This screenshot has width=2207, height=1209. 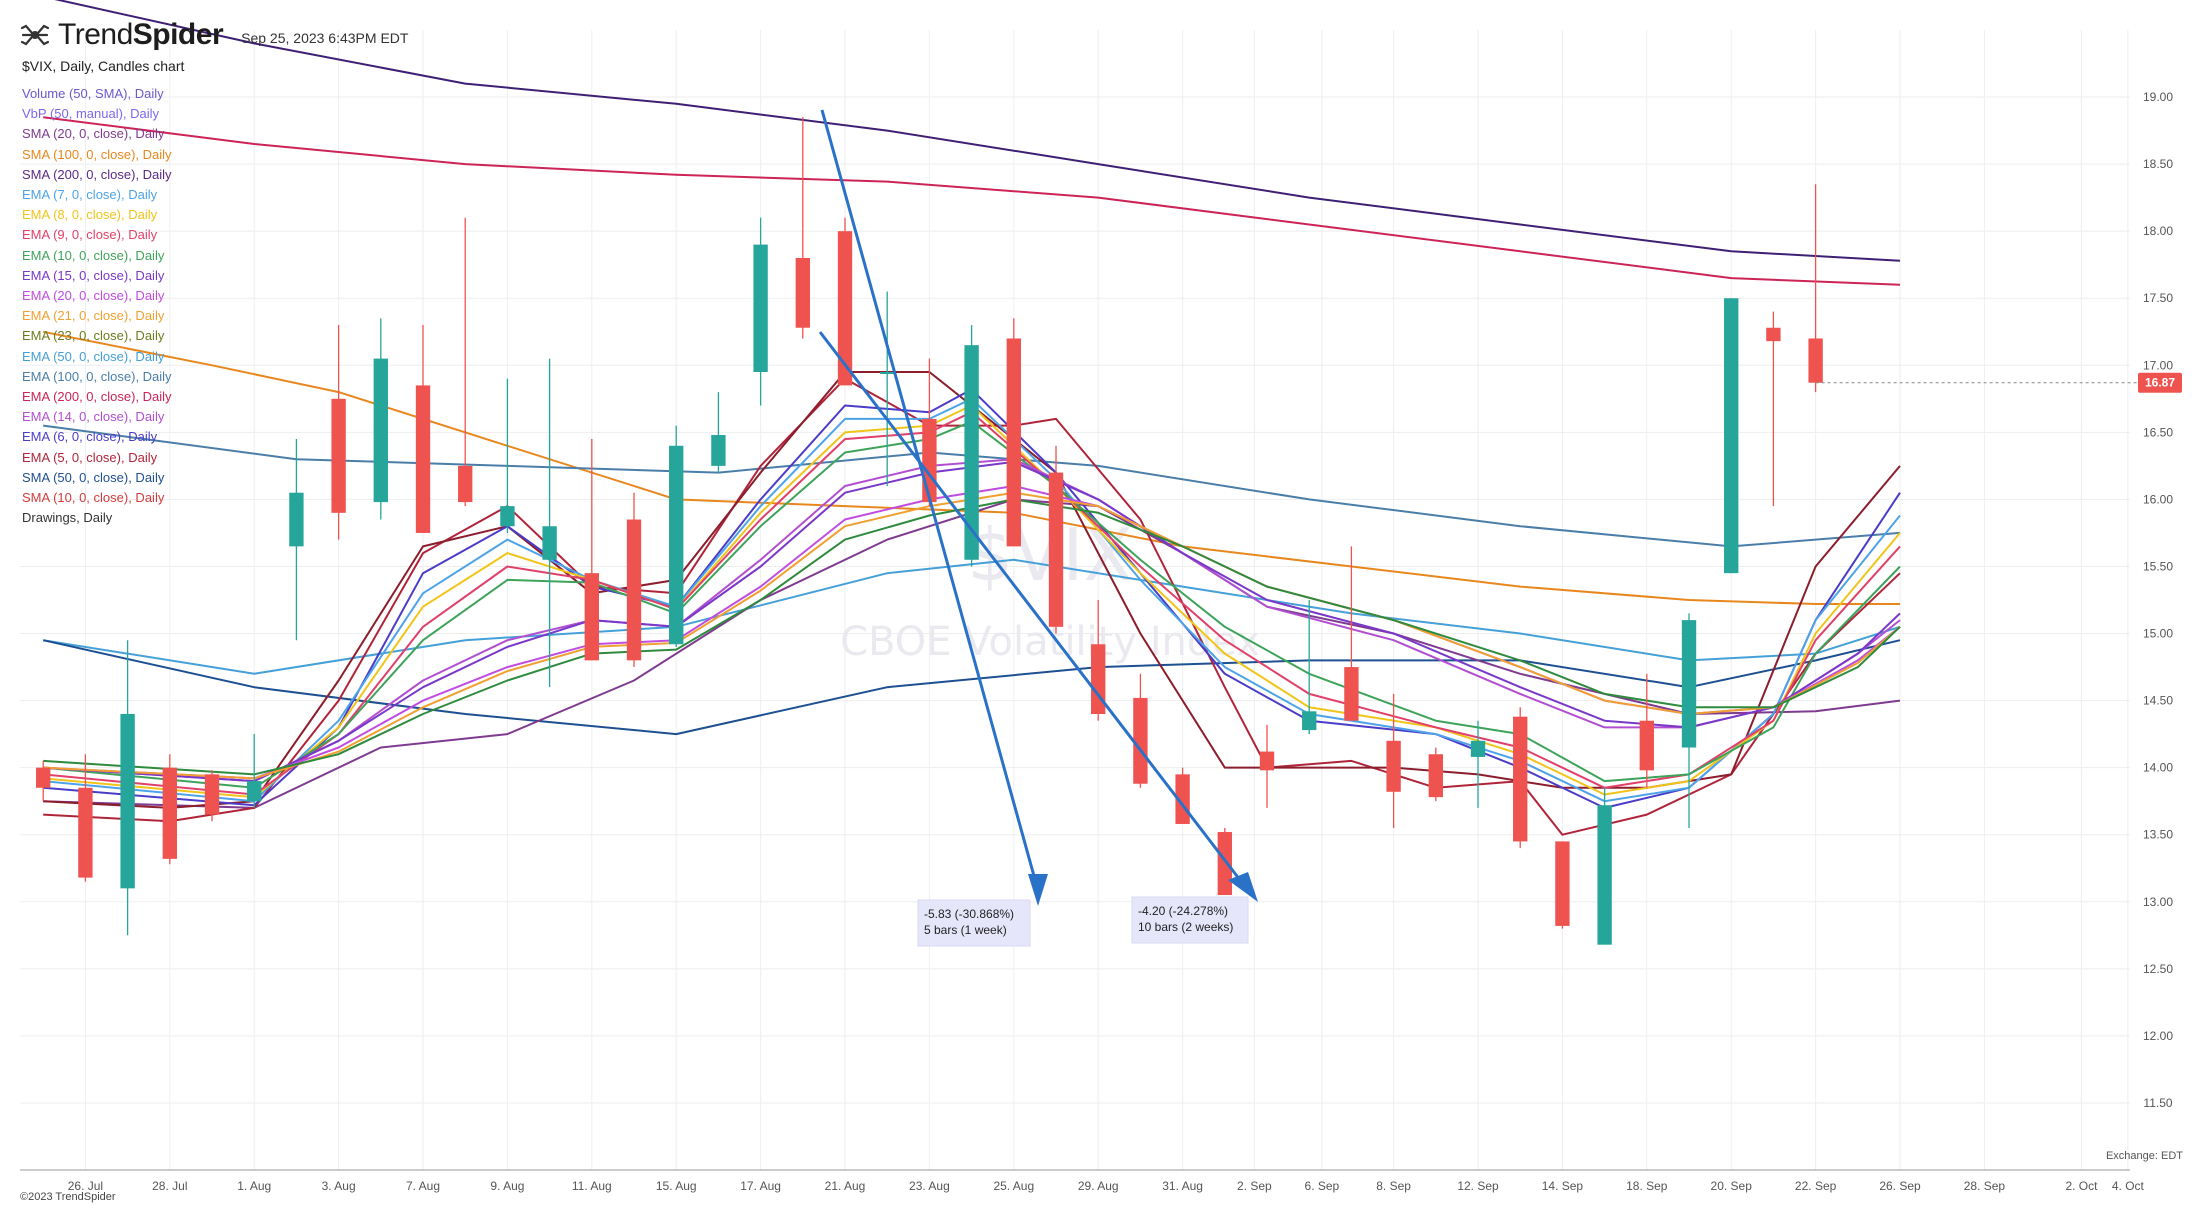 I want to click on x-tick-label: 22. Sep, so click(x=1816, y=1186).